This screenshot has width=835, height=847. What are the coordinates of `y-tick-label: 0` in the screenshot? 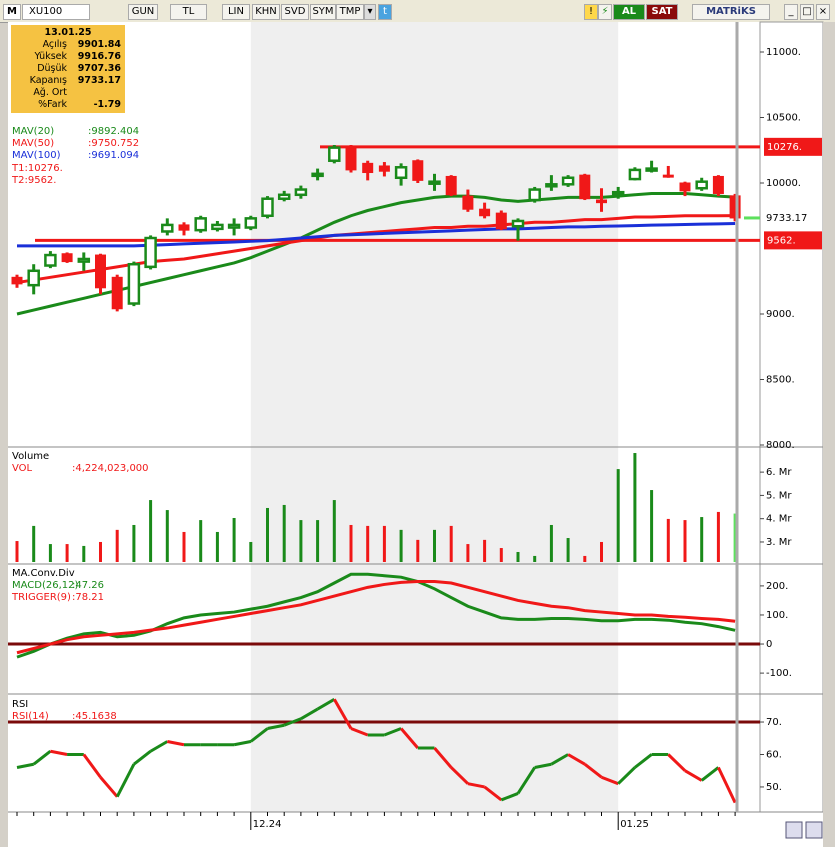 It's located at (769, 644).